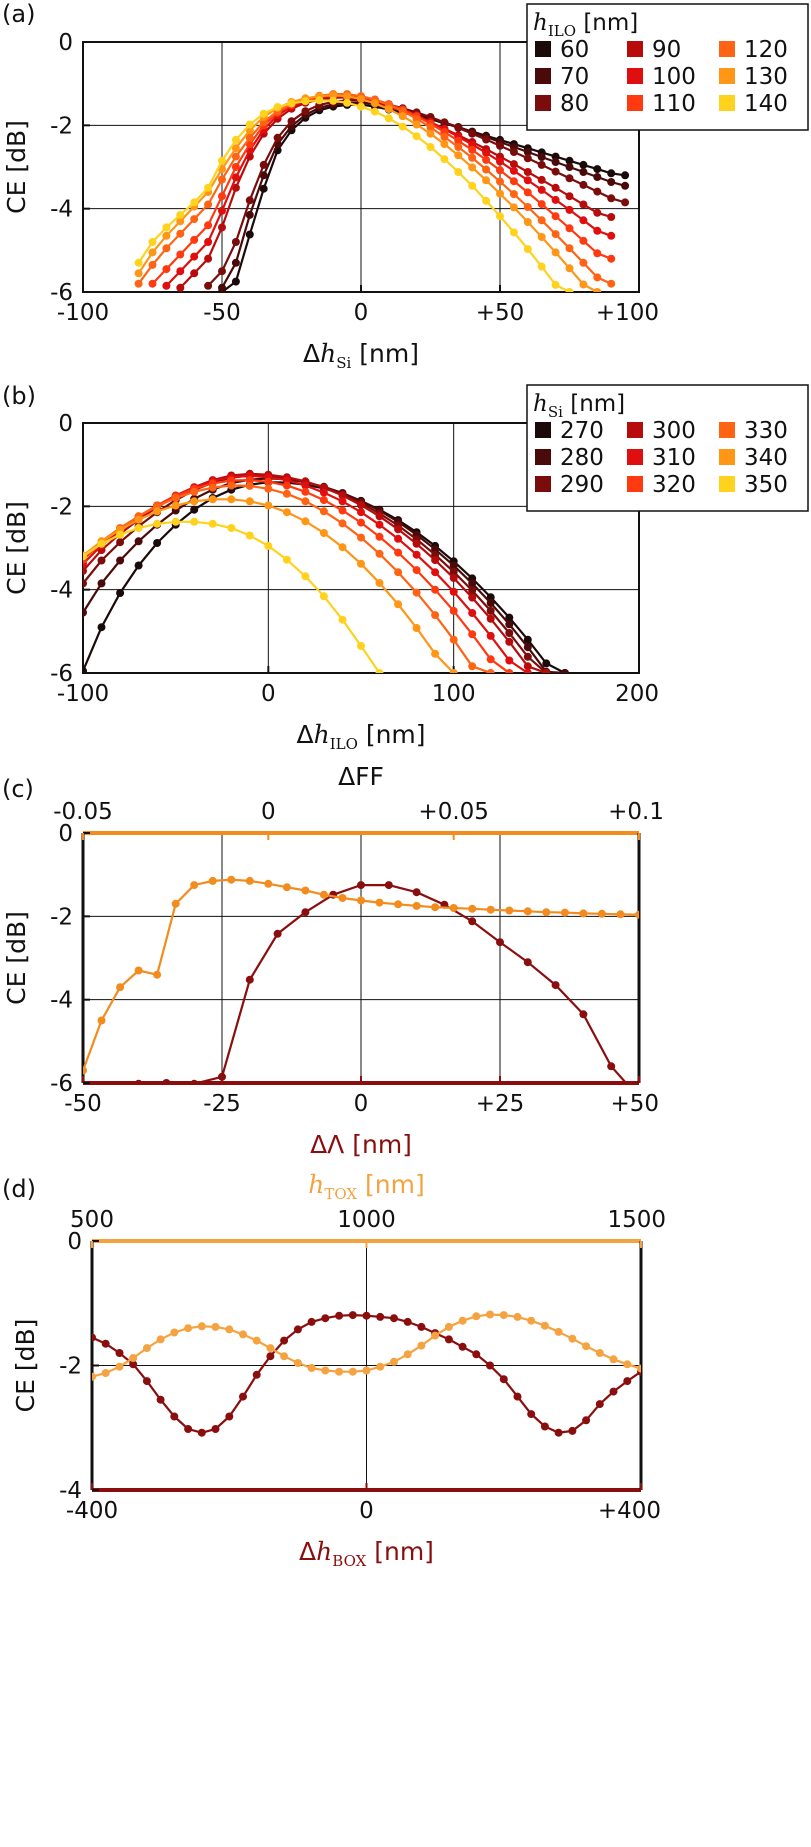 This screenshot has height=1847, width=811. Describe the element at coordinates (582, 431) in the screenshot. I see `legend-label: 270` at that location.